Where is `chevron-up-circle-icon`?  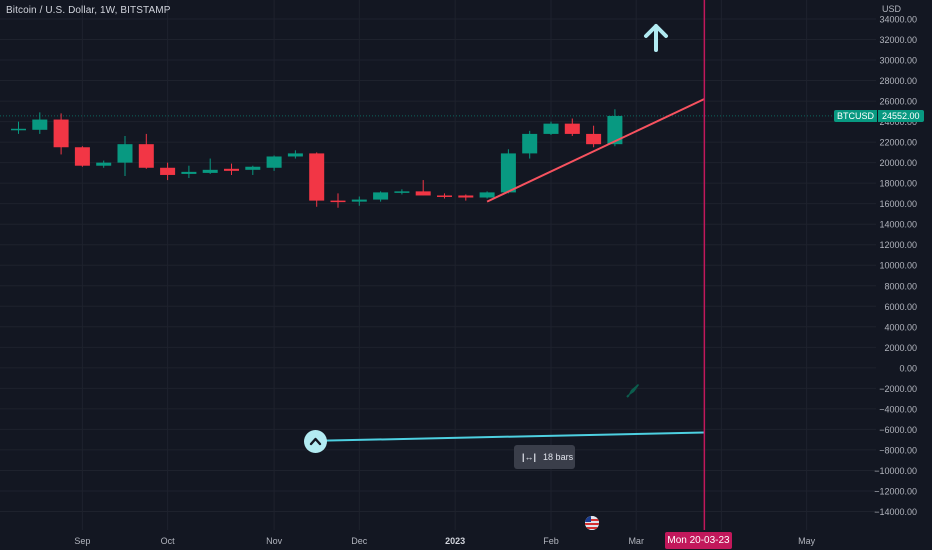 chevron-up-circle-icon is located at coordinates (315, 441).